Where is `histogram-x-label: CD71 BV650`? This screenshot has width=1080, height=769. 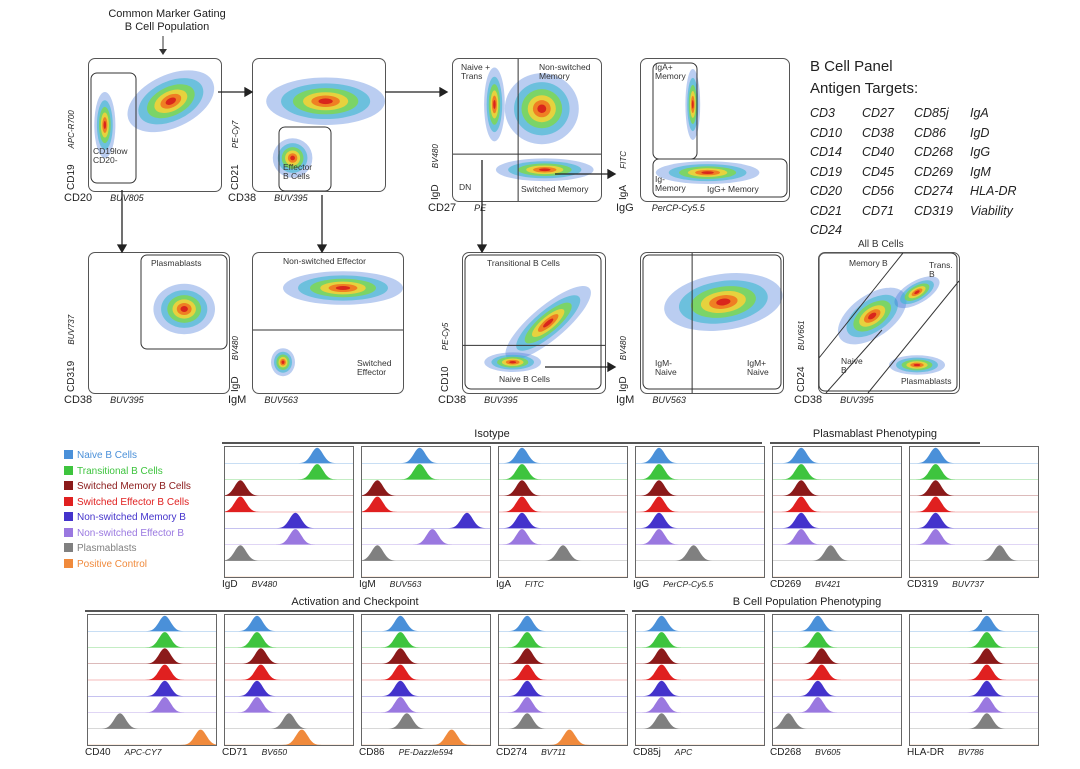 histogram-x-label: CD71 BV650 is located at coordinates (254, 752).